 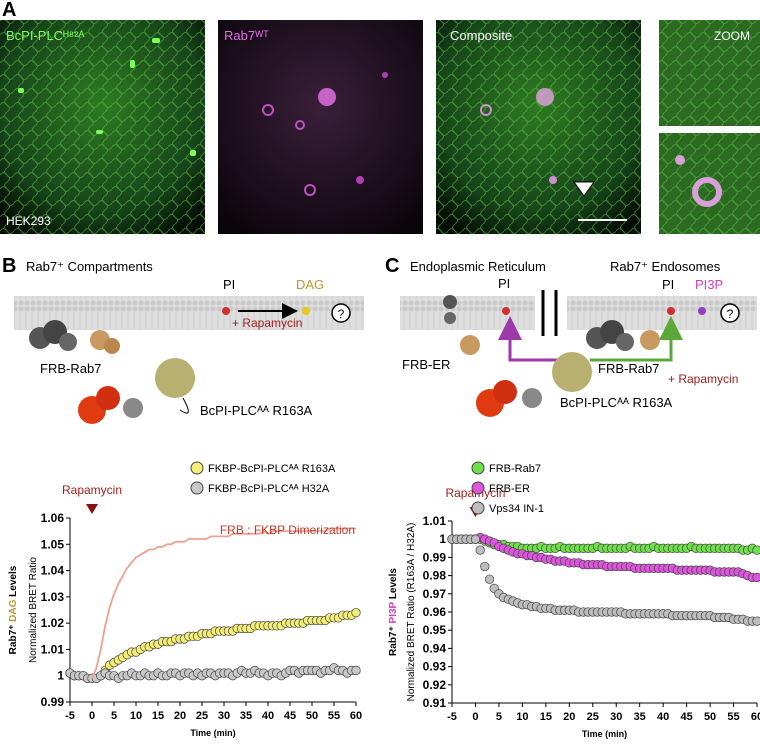 What do you see at coordinates (478, 266) in the screenshot?
I see `panel-title: Endoplasmic Reticulum` at bounding box center [478, 266].